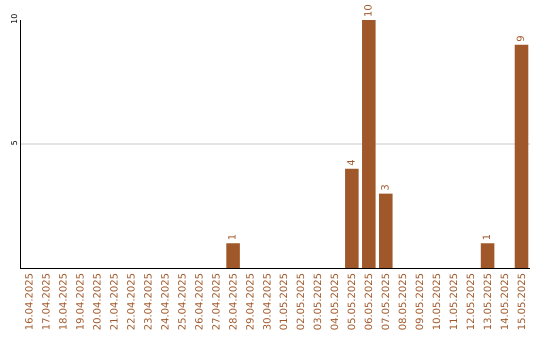  What do you see at coordinates (420, 301) in the screenshot?
I see `x-tick-label: 09.05.2025` at bounding box center [420, 301].